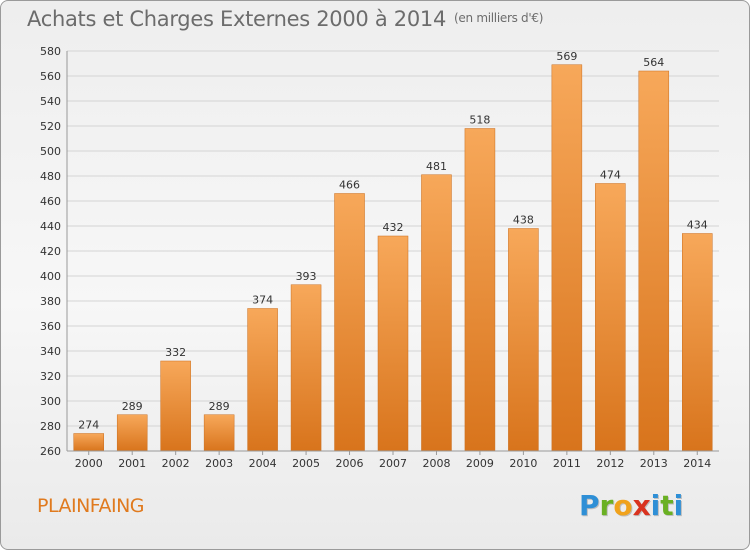 This screenshot has height=550, width=750. I want to click on x-tick-label-2009: 2009, so click(480, 463).